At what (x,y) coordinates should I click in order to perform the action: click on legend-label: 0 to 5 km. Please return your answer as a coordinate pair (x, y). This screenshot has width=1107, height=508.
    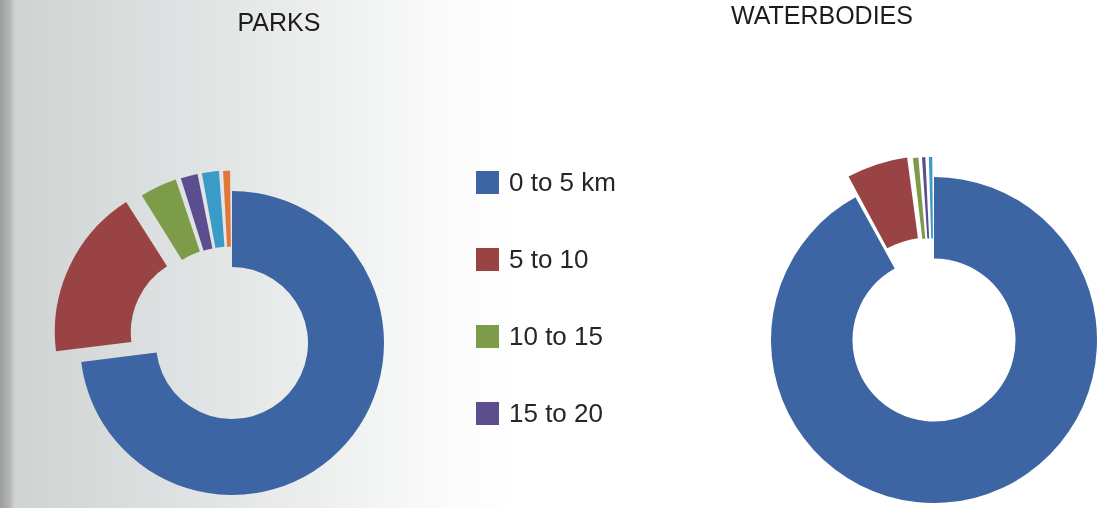
    Looking at the image, I should click on (562, 182).